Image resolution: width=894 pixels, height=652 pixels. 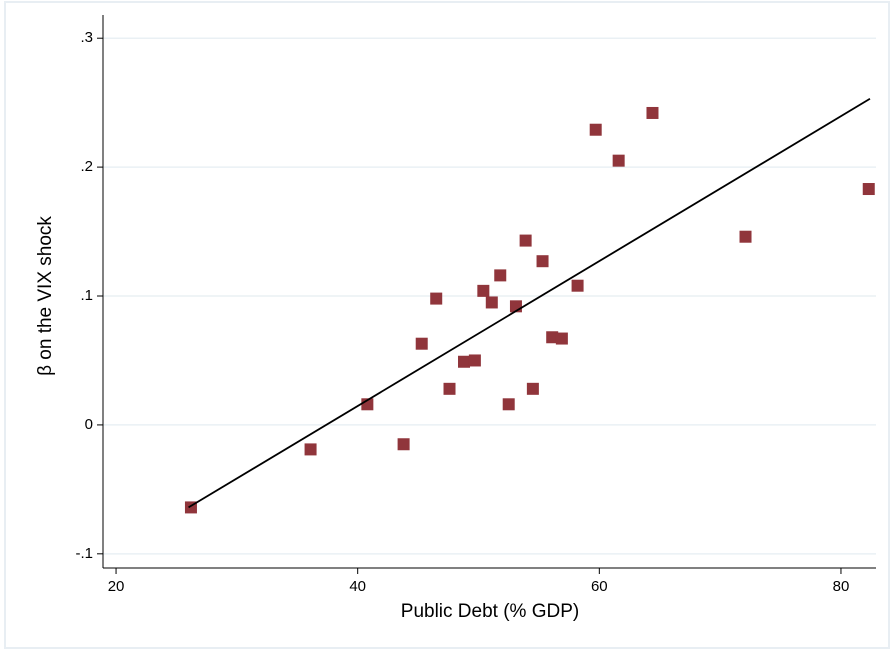 I want to click on y-tick-label: -.1, so click(x=84, y=553).